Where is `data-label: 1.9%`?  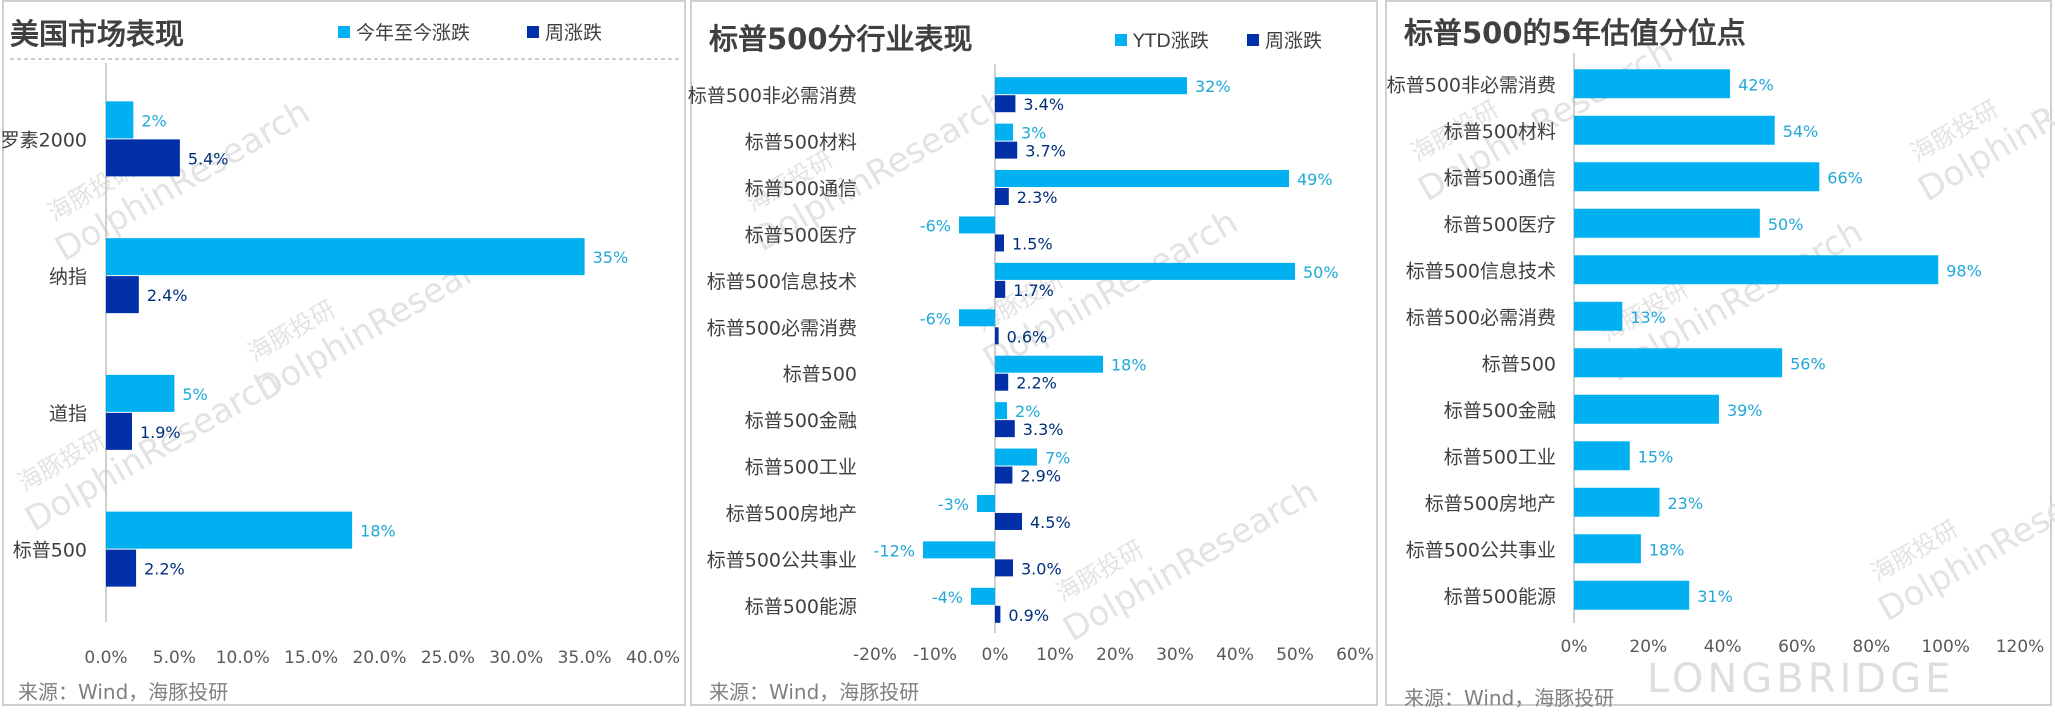
data-label: 1.9% is located at coordinates (160, 432).